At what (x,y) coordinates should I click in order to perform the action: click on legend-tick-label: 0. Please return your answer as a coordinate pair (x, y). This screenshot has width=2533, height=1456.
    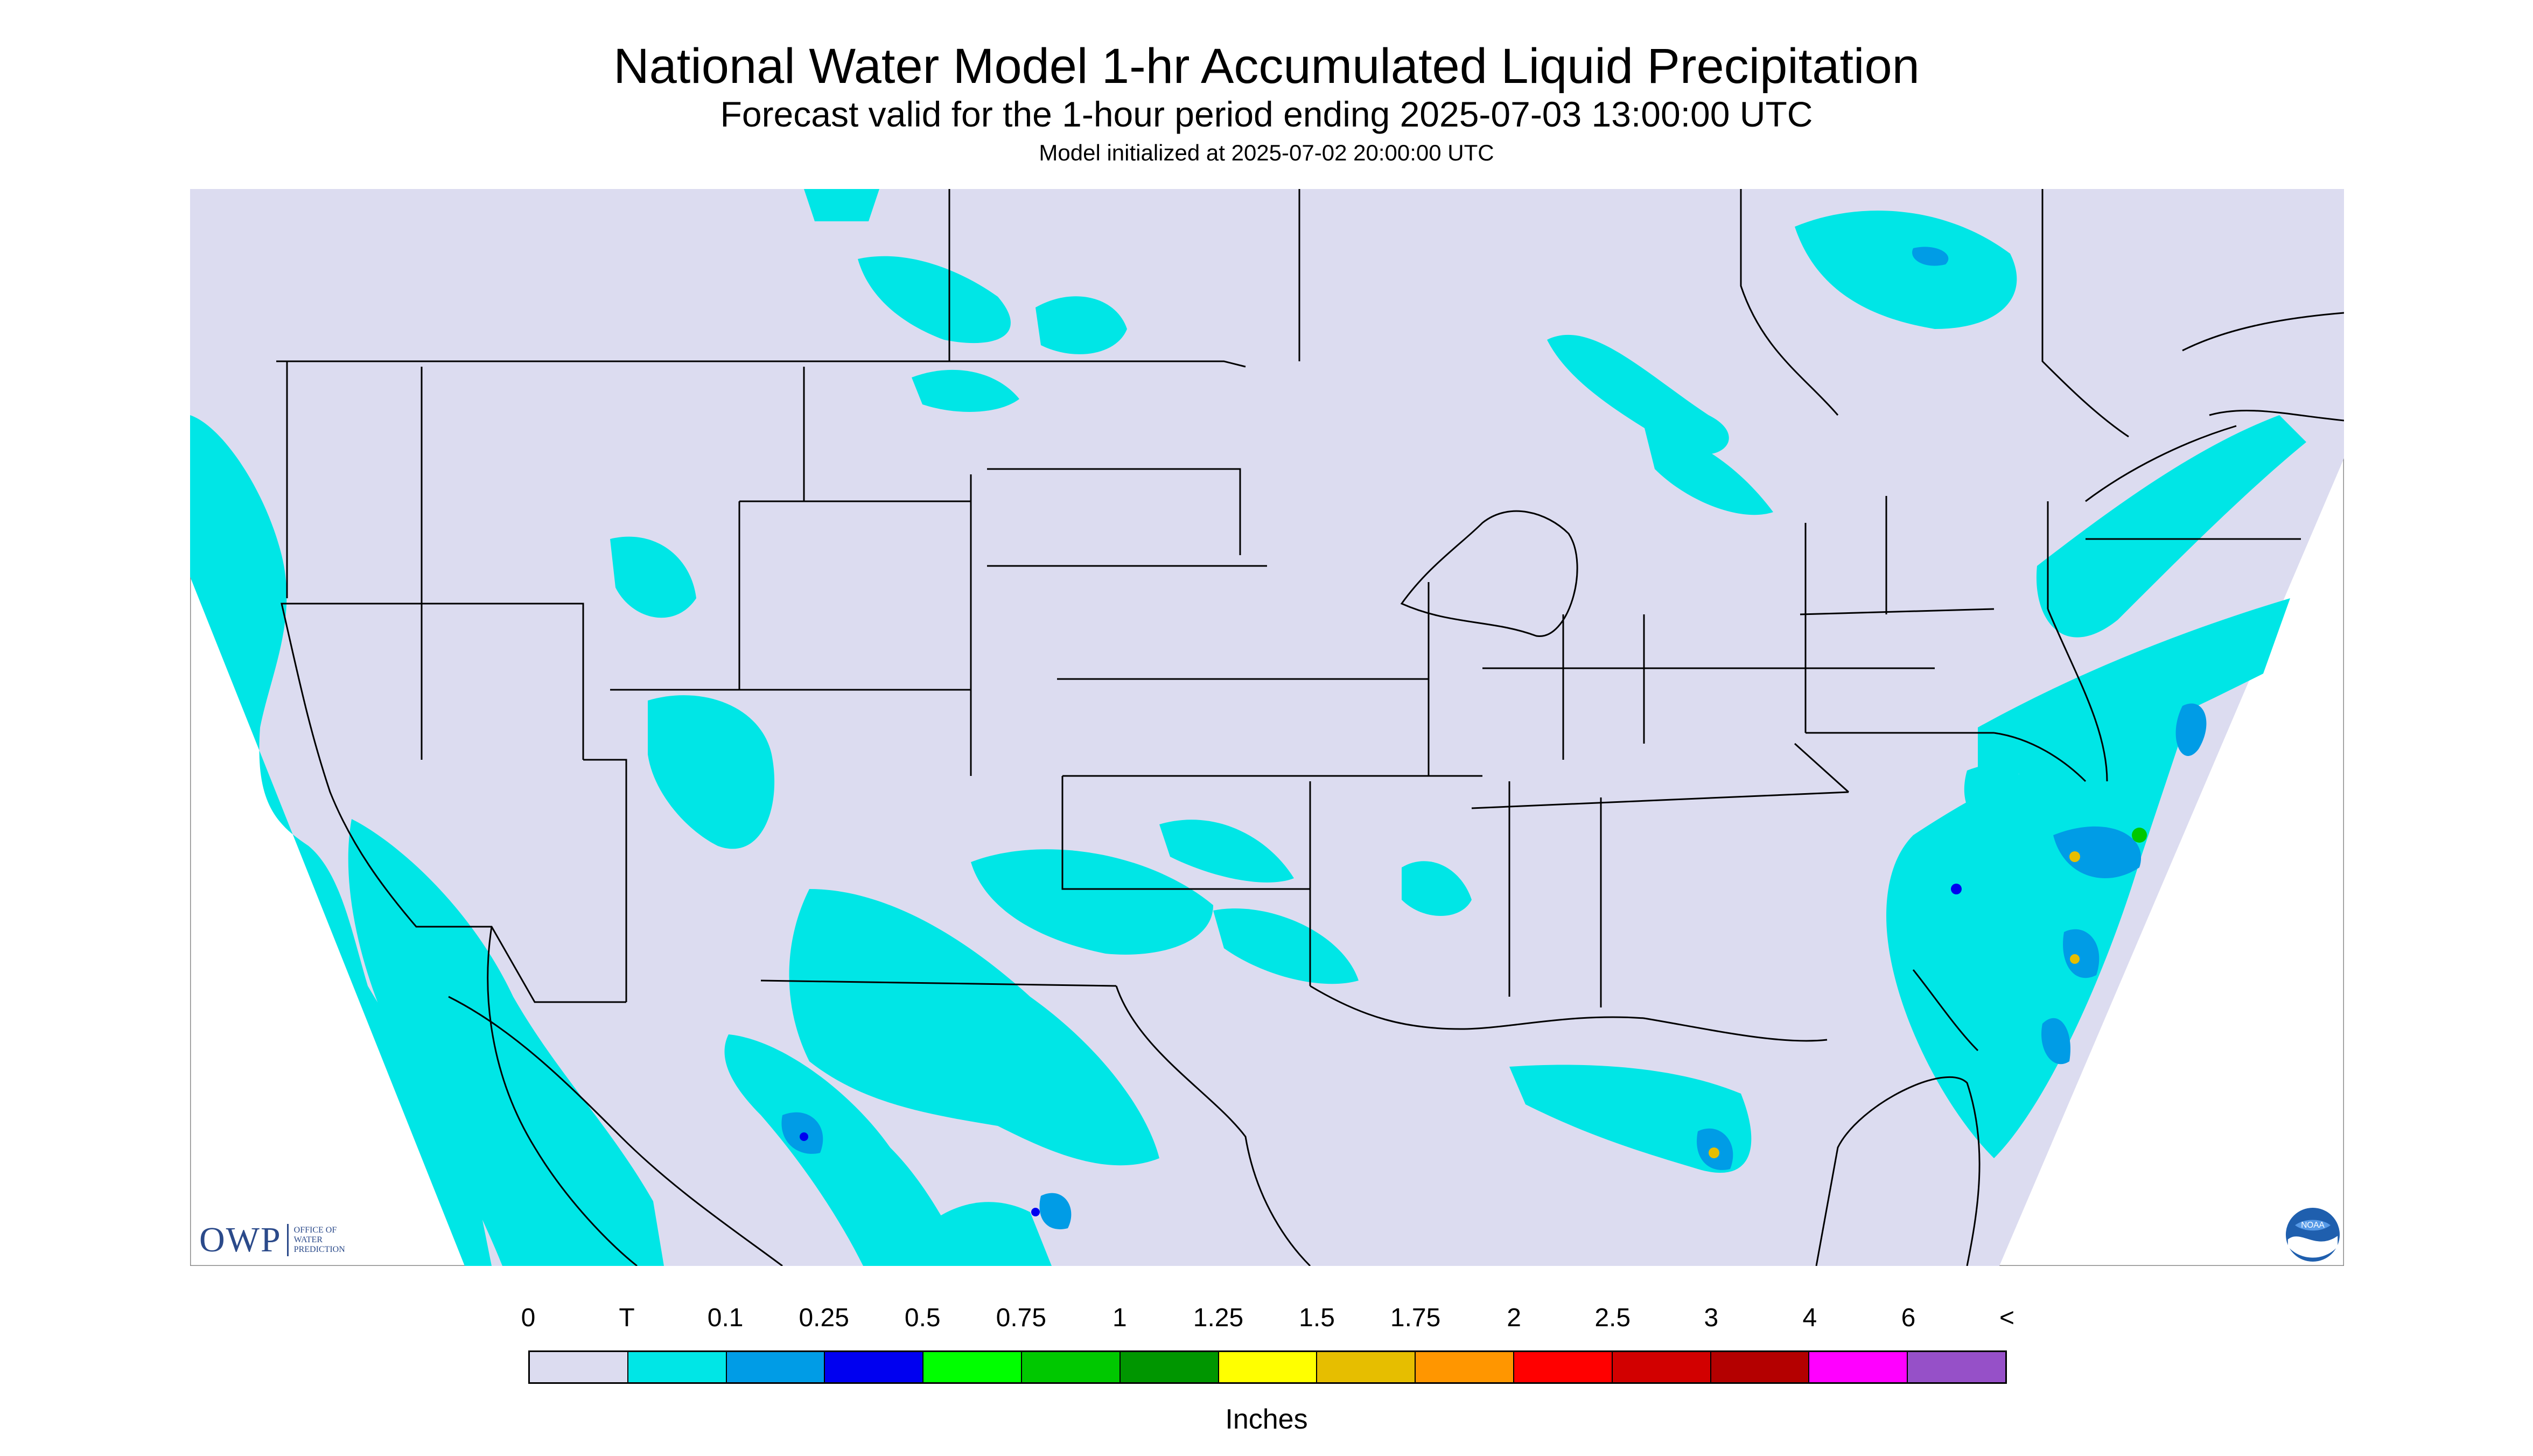
    Looking at the image, I should click on (529, 1318).